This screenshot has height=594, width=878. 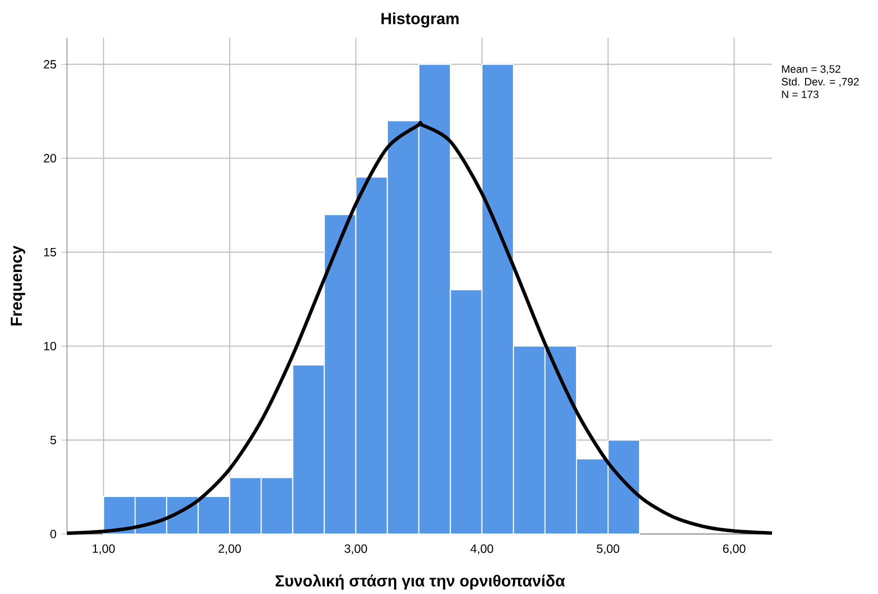 I want to click on text: Mean = 3,52, so click(x=811, y=69).